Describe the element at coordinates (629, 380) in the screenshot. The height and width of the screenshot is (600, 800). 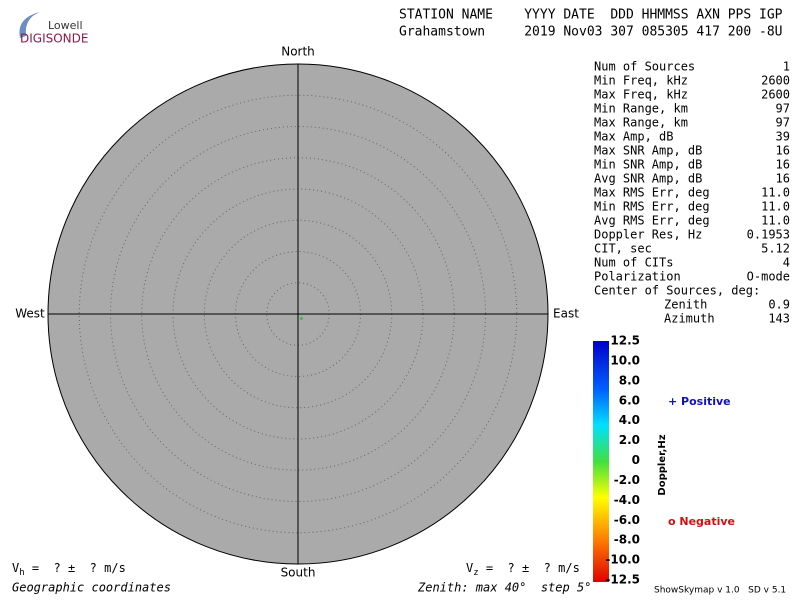
I see `colorbar-tick-label: 8.0` at that location.